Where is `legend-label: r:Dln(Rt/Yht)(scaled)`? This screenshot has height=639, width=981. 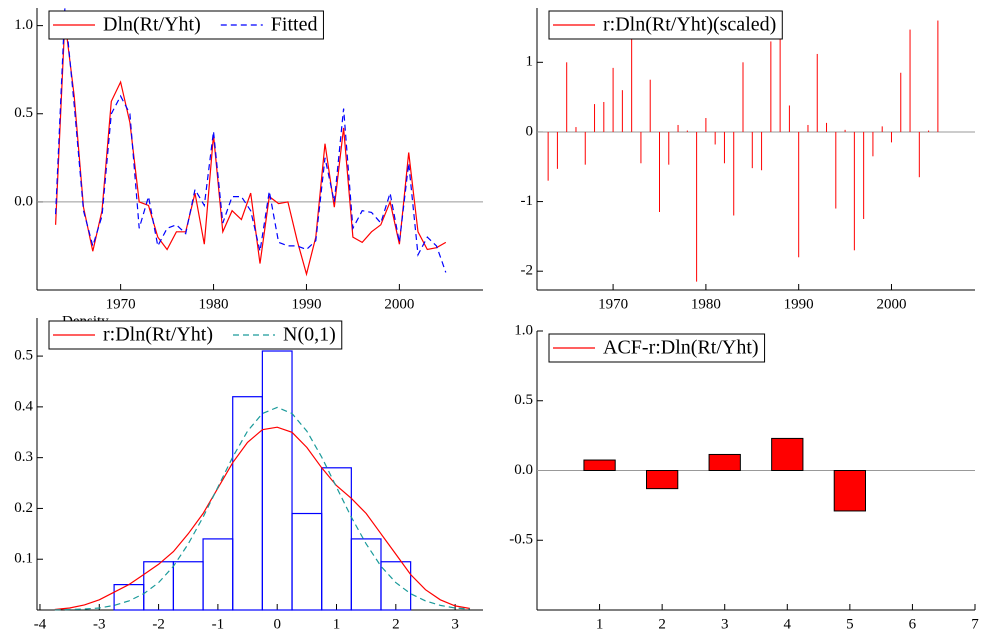 legend-label: r:Dln(Rt/Yht)(scaled) is located at coordinates (689, 25).